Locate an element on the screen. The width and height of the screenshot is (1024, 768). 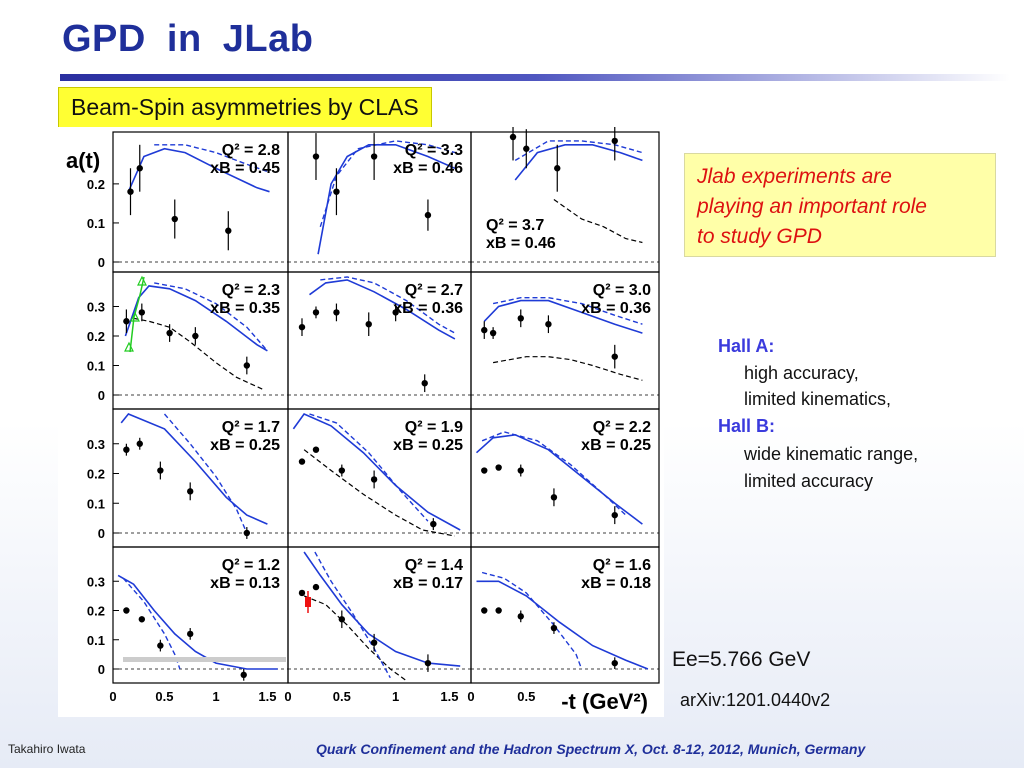
xb-label: xB = 0.13 is located at coordinates (245, 583).